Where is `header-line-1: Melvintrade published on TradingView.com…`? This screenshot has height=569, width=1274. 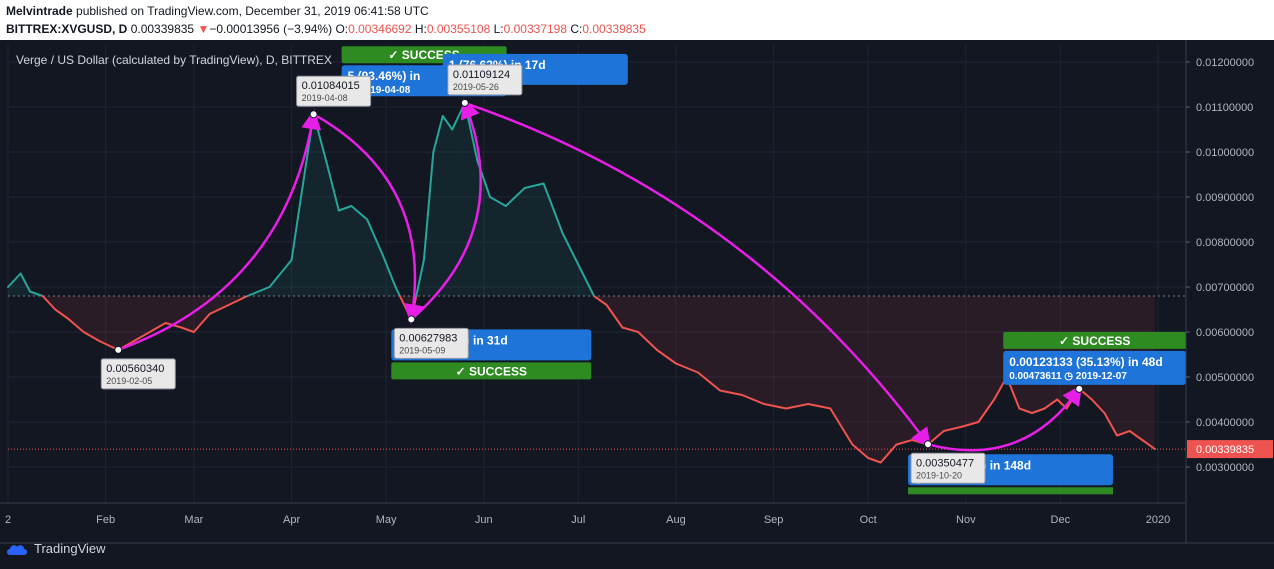
header-line-1: Melvintrade published on TradingView.com… is located at coordinates (217, 11).